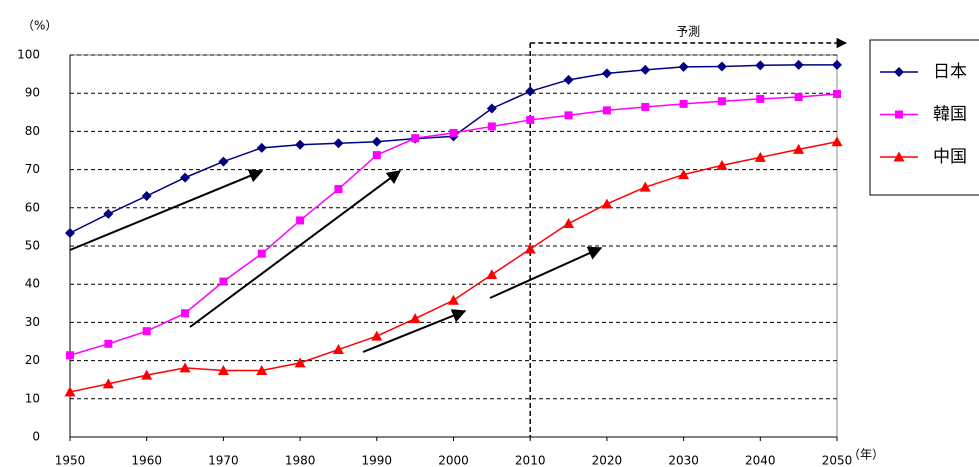  Describe the element at coordinates (760, 460) in the screenshot. I see `x-tick-label: 2040` at that location.